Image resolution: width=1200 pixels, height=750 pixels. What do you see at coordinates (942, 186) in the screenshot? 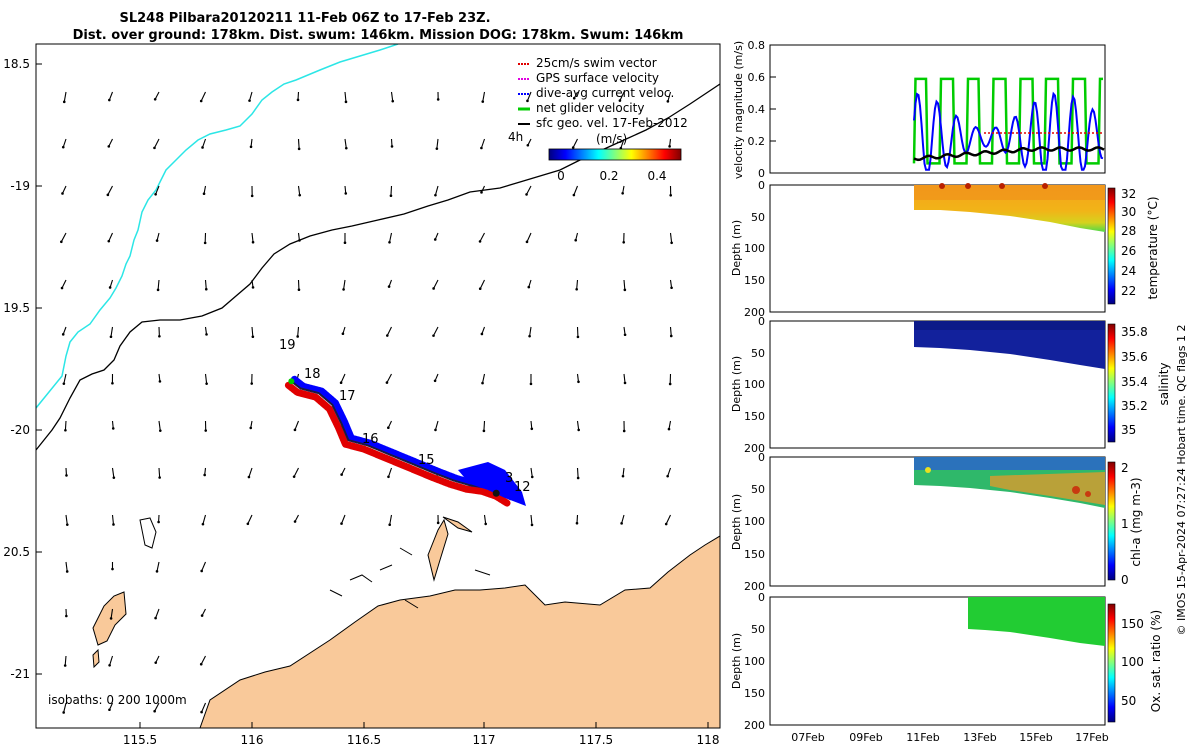
I see `temp-hotspot` at bounding box center [942, 186].